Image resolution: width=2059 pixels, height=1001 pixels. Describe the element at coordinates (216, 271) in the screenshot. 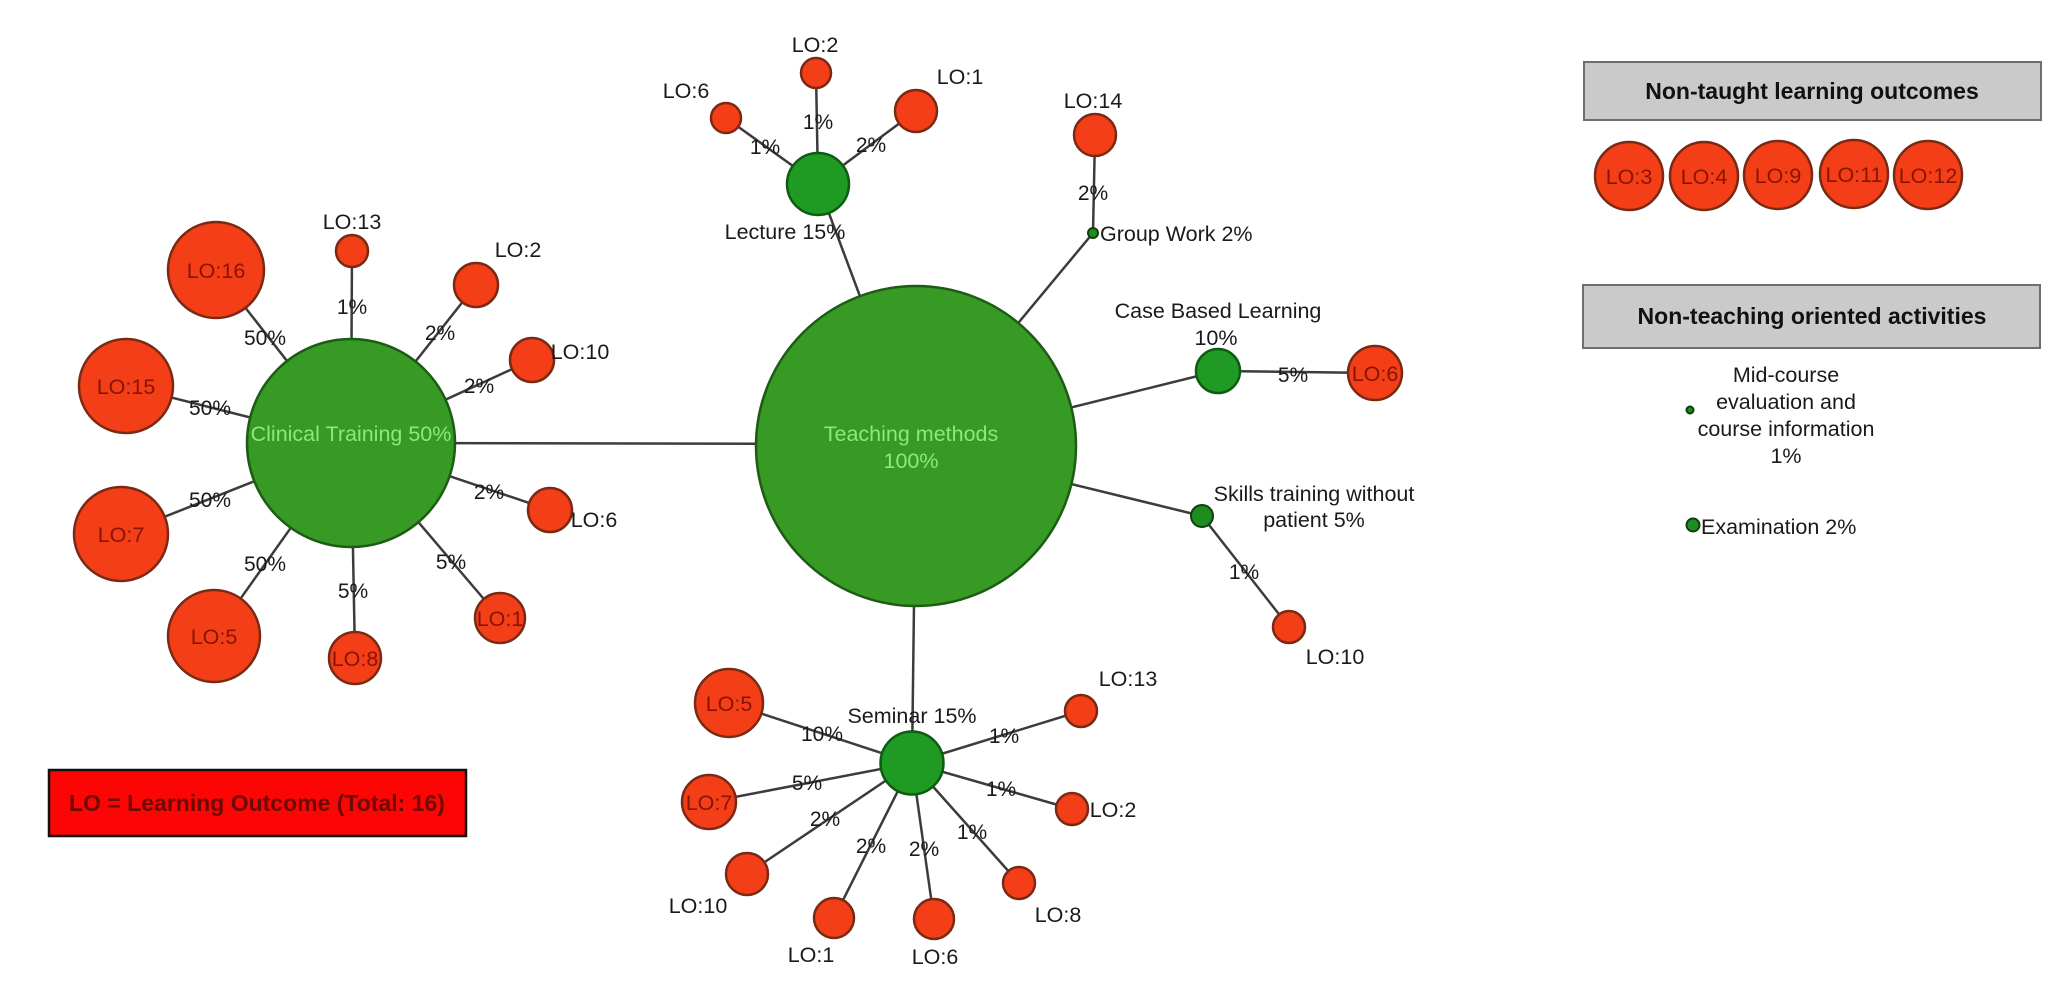

I see `svg-text: LO:16` at that location.